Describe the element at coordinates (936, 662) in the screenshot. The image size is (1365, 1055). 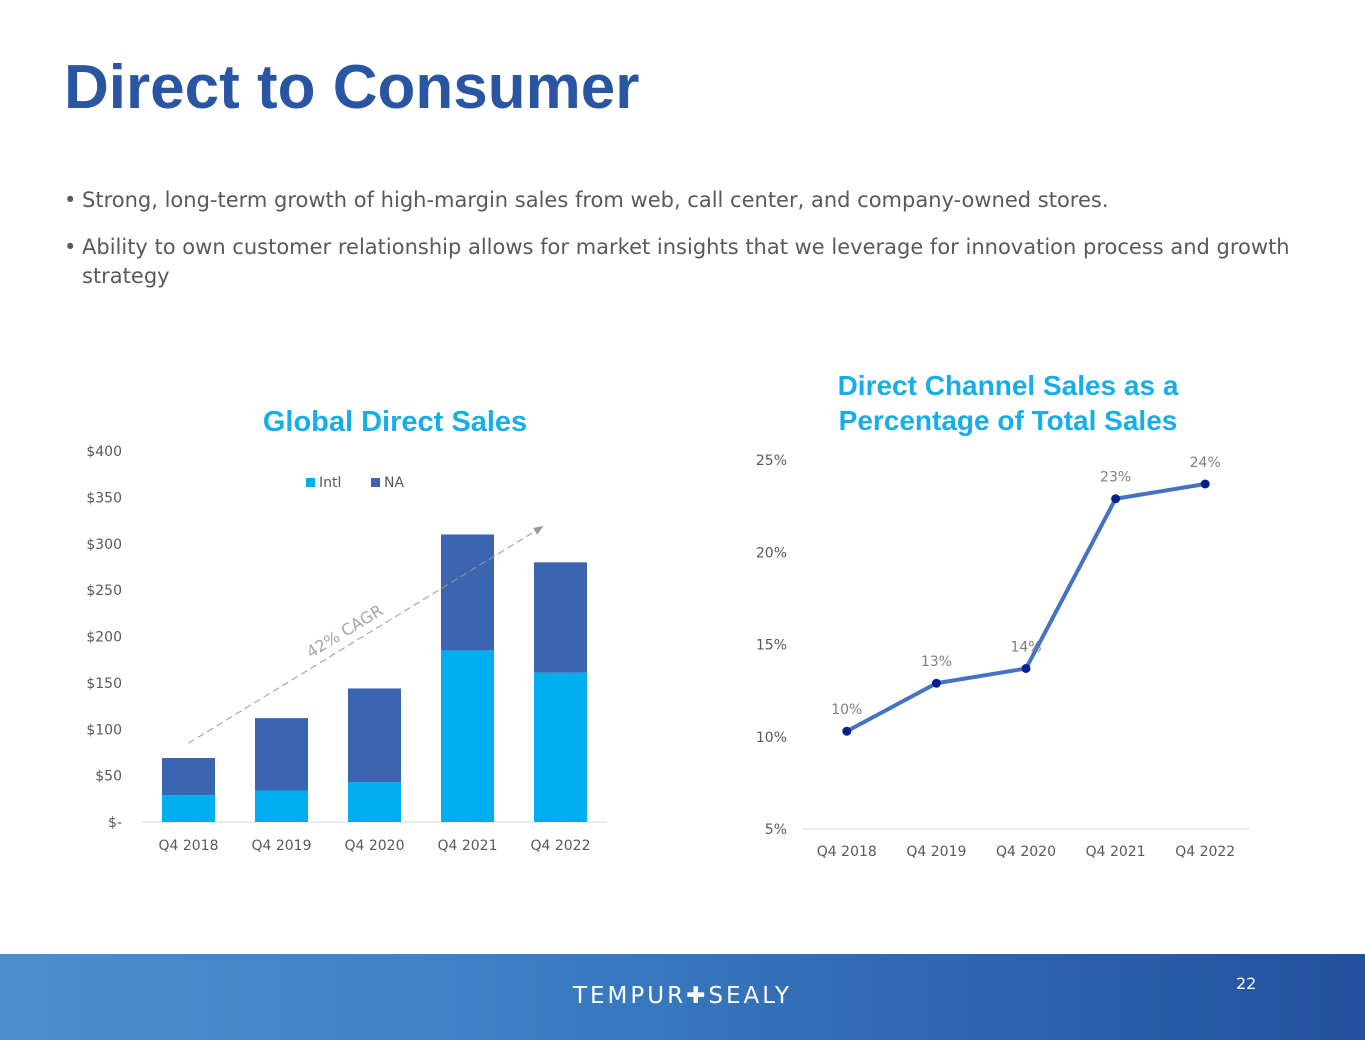
I see `data-label: 13%` at that location.